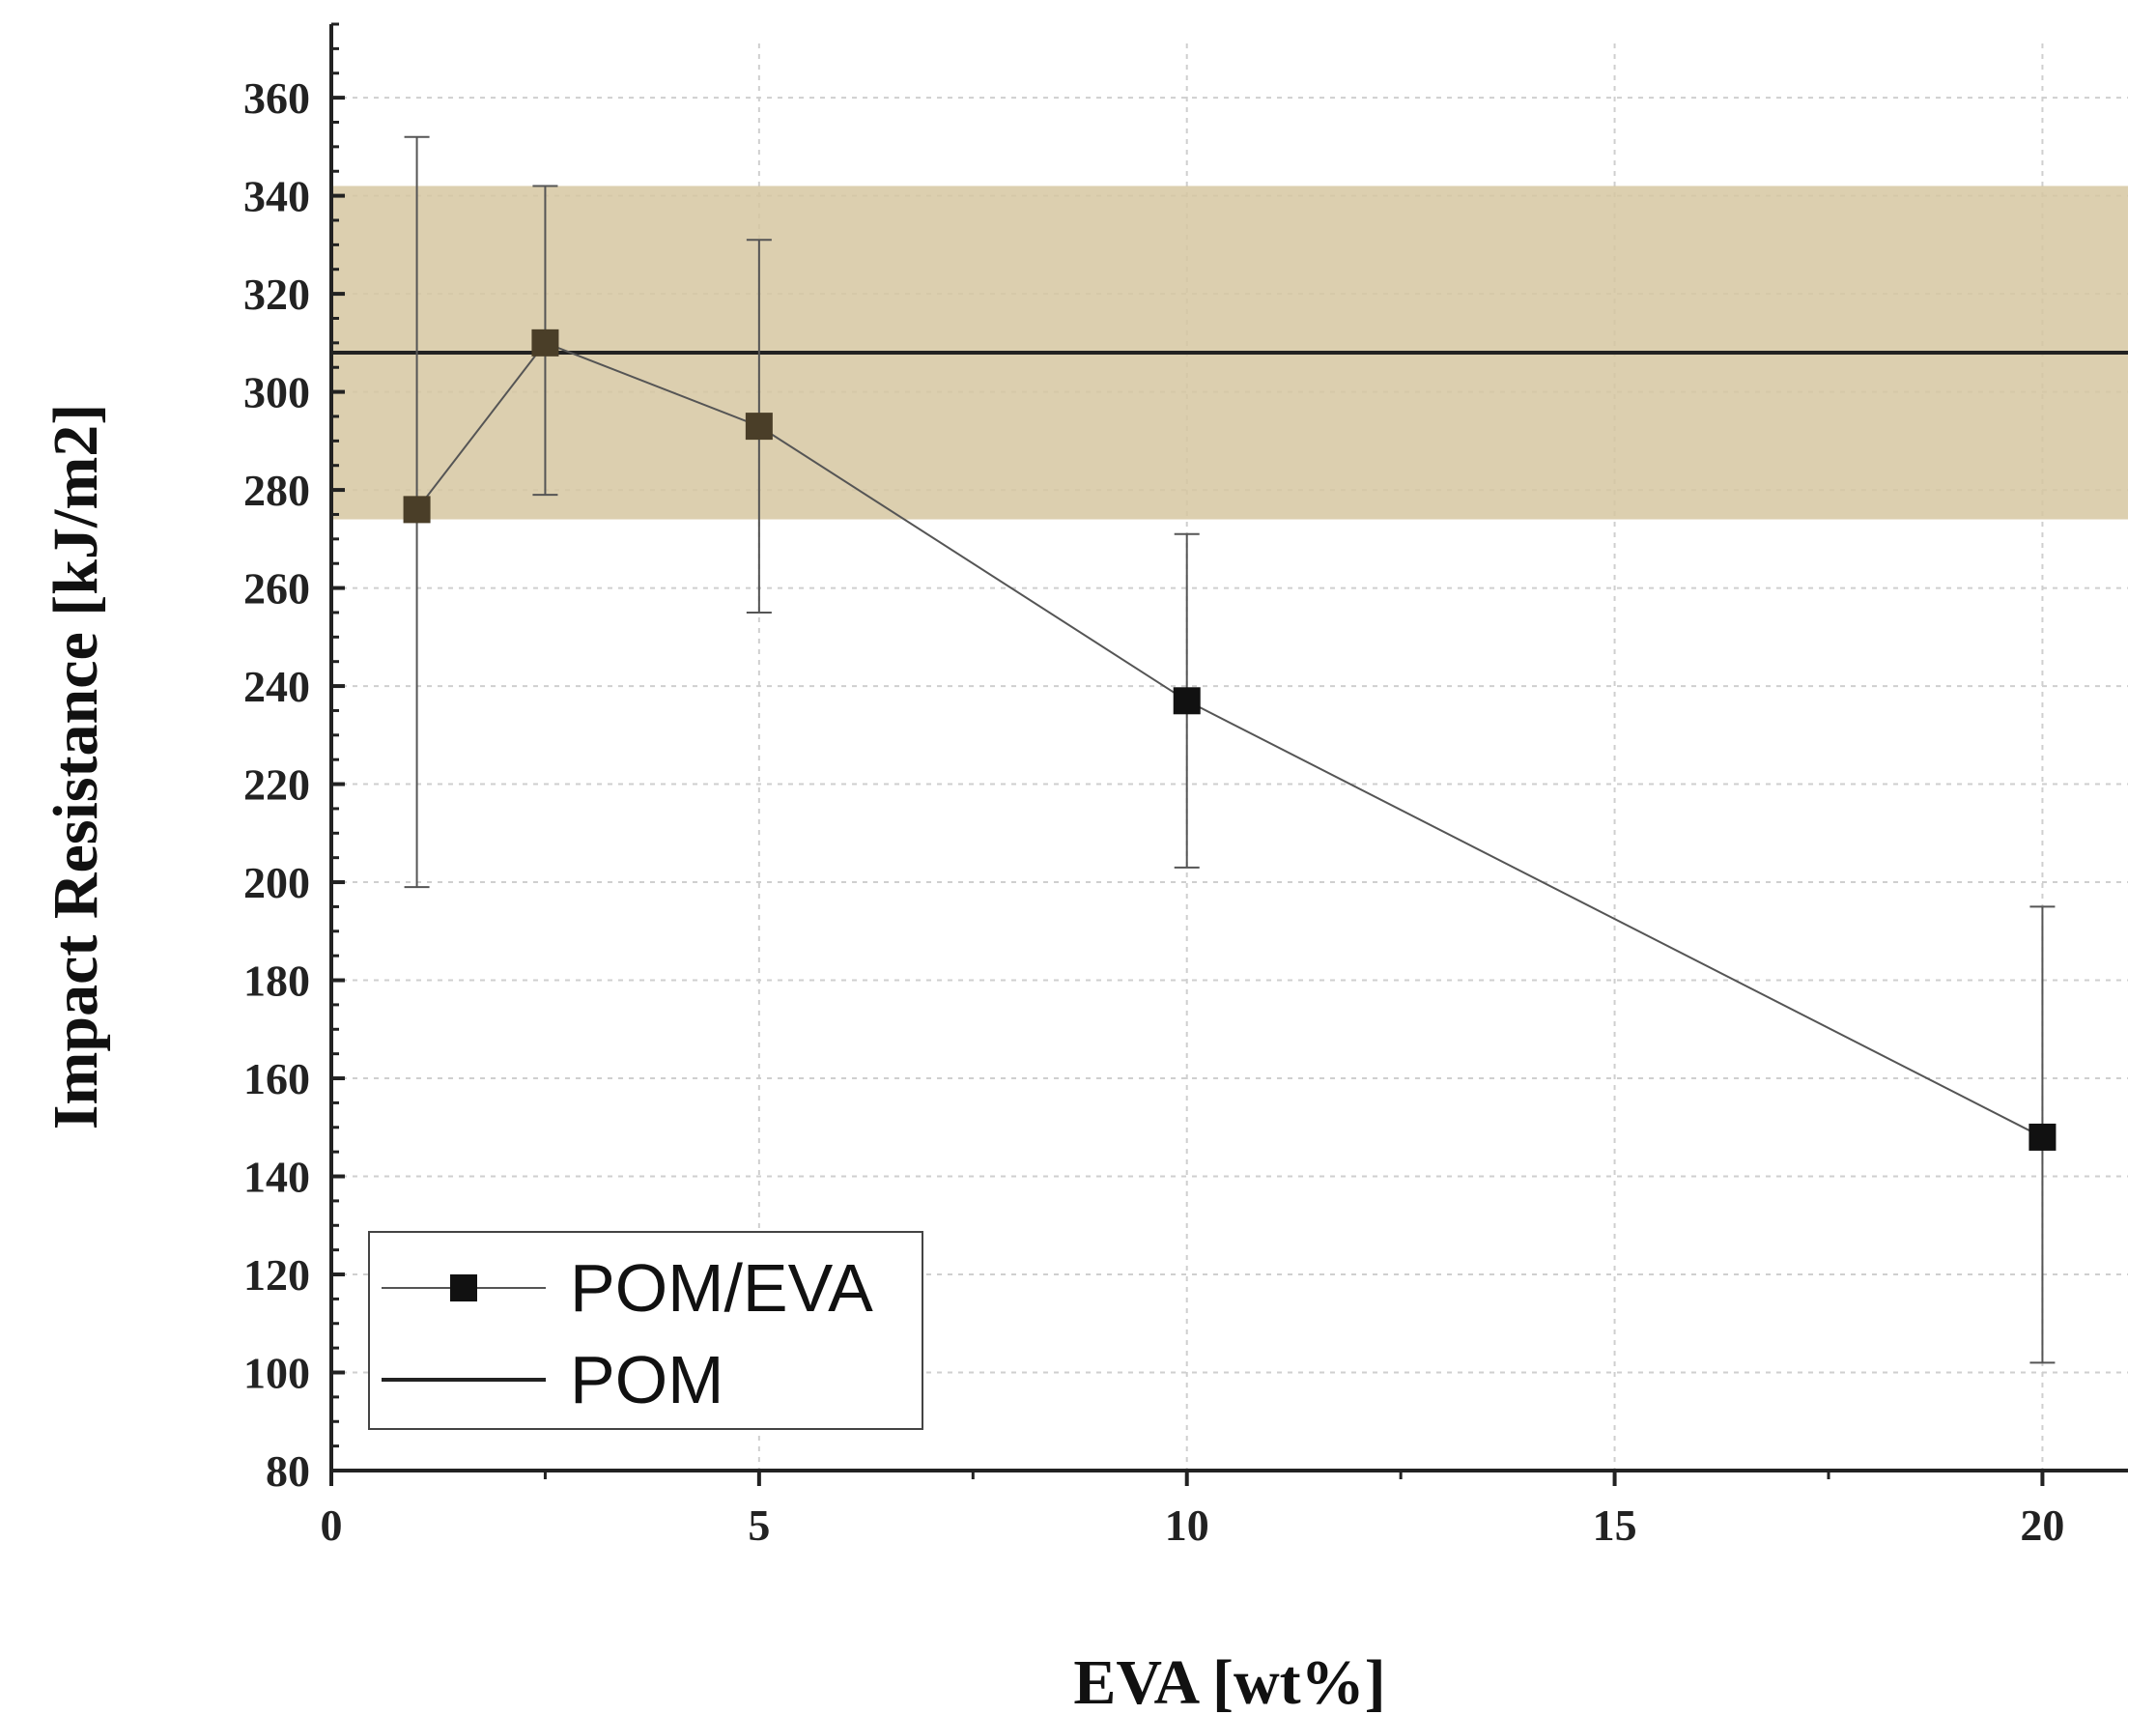 Image resolution: width=2156 pixels, height=1715 pixels. Describe the element at coordinates (1187, 1526) in the screenshot. I see `x-tick-label: 10` at that location.